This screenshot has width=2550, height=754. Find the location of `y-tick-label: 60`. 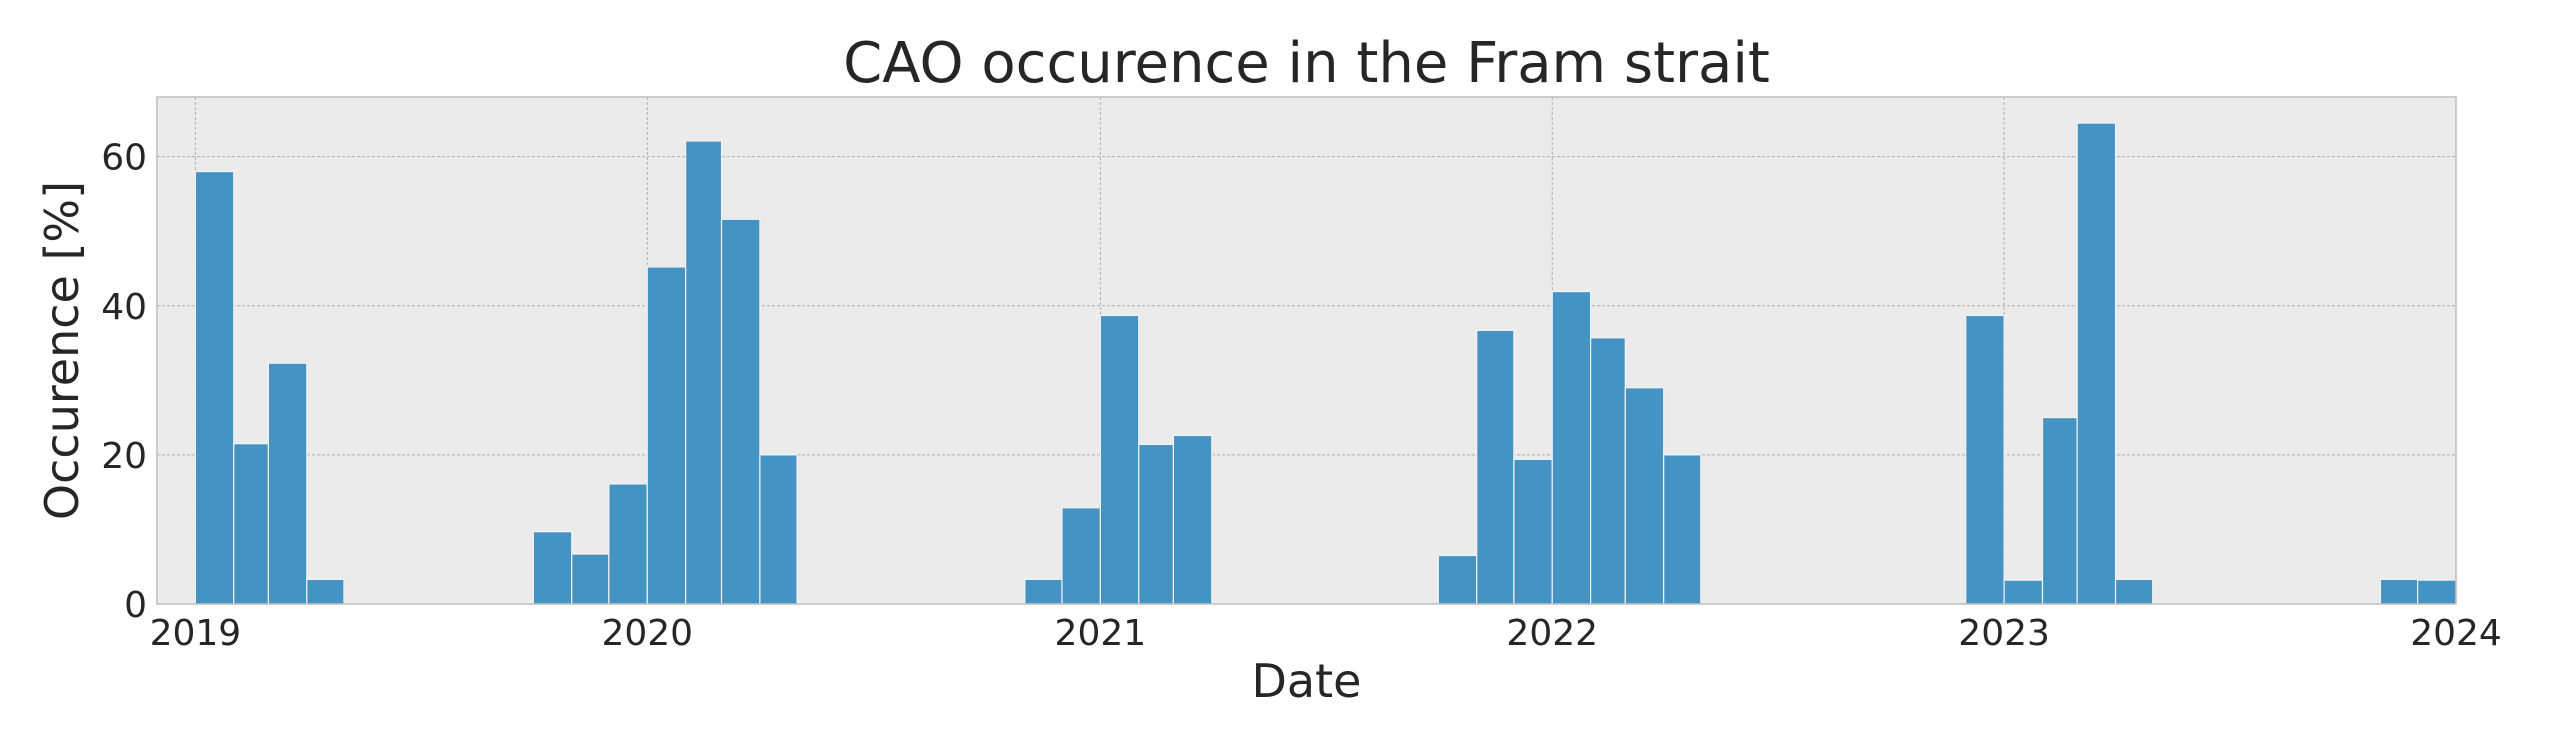

y-tick-label: 60 is located at coordinates (124, 158).